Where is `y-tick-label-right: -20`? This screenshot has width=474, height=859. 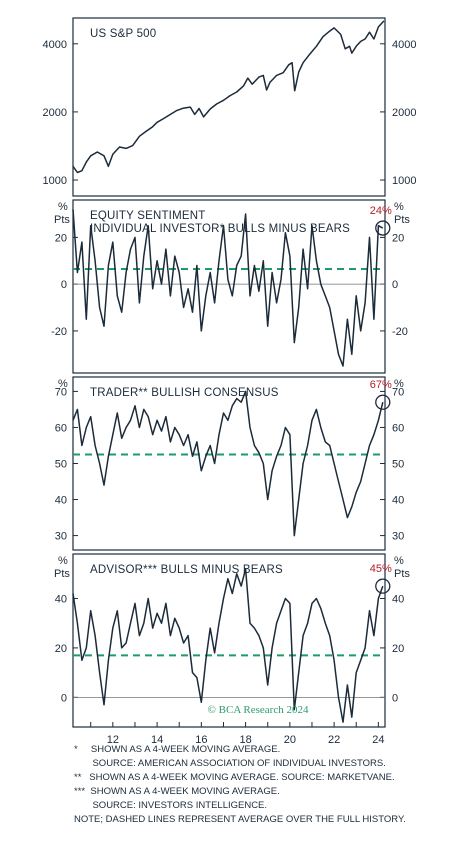
y-tick-label-right: -20 is located at coordinates (400, 332).